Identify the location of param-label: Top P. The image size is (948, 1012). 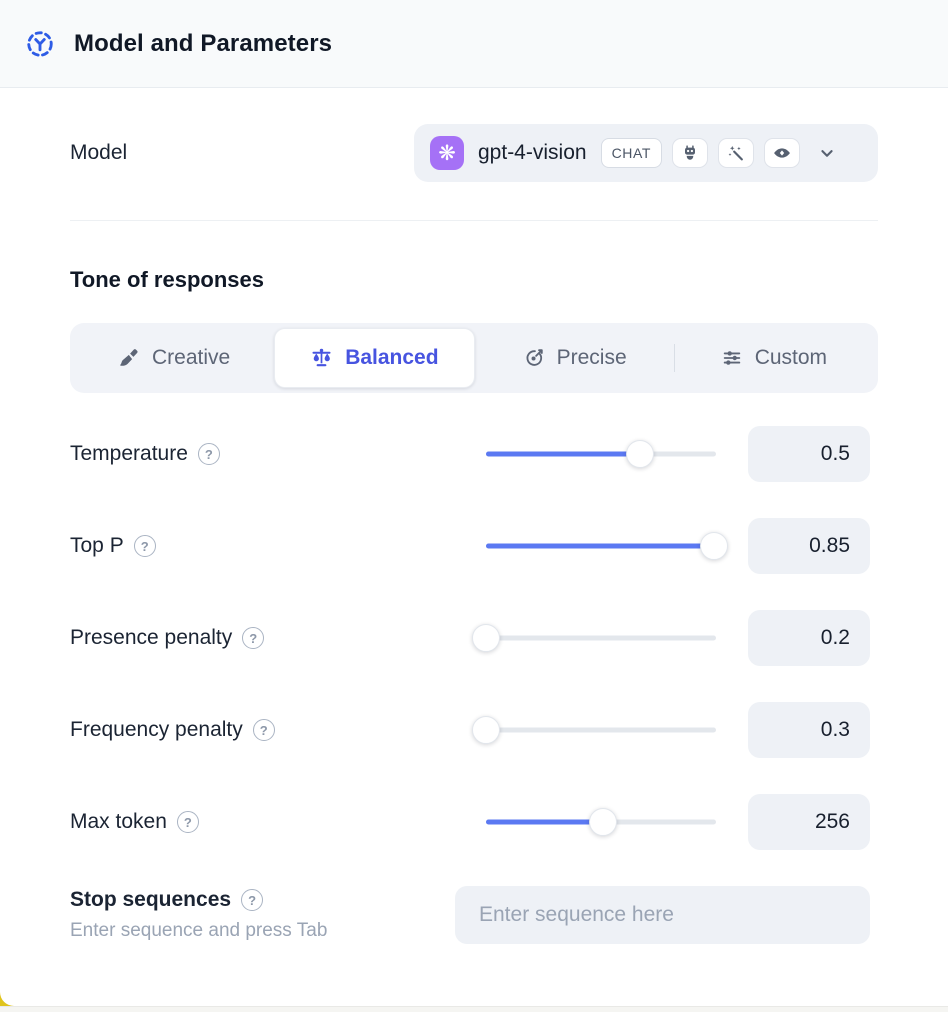
(97, 545).